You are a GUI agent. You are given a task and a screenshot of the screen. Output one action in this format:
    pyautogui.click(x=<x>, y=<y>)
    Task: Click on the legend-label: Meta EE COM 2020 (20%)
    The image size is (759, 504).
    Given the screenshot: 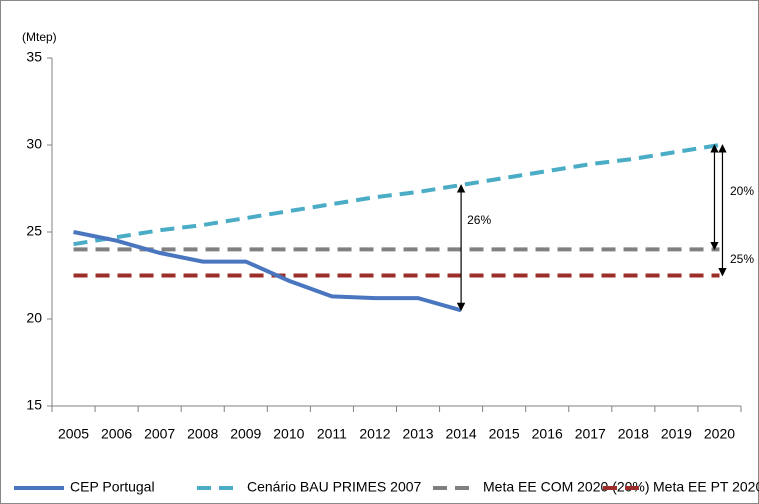 What is the action you would take?
    pyautogui.click(x=566, y=487)
    